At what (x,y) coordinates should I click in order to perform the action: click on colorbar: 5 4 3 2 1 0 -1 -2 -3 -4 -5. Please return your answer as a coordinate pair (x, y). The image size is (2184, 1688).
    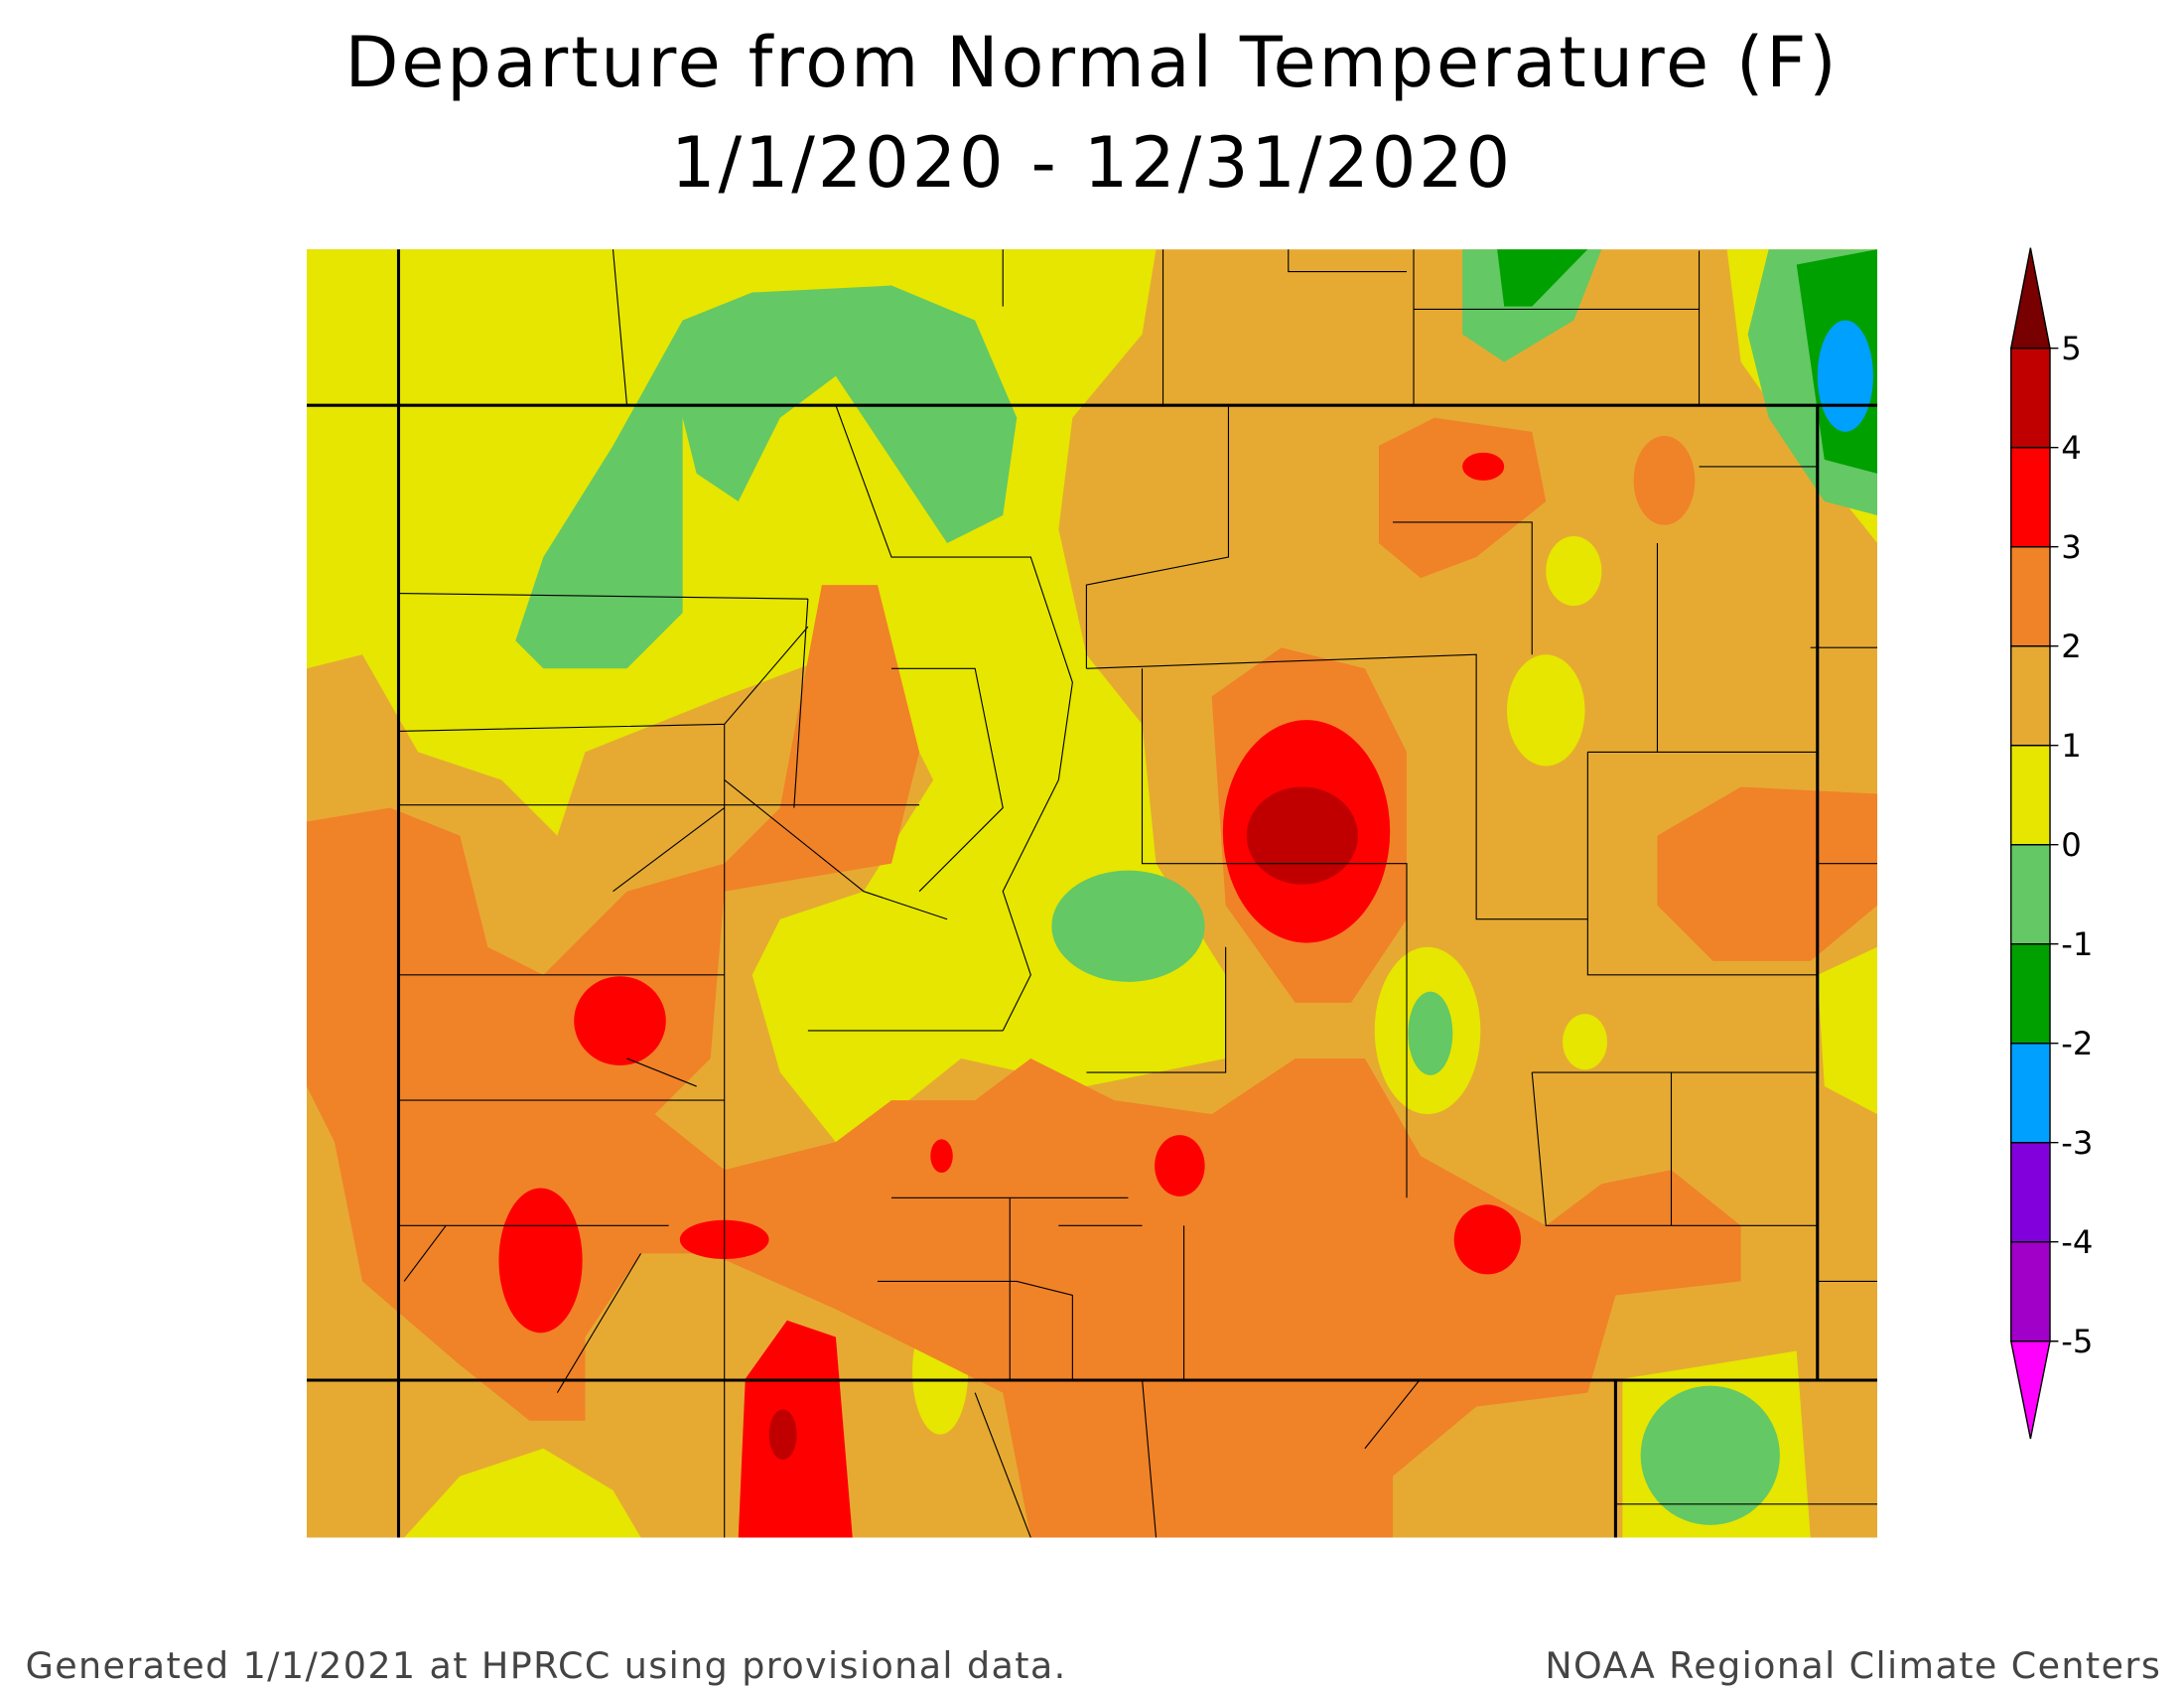
    Looking at the image, I should click on (2051, 843).